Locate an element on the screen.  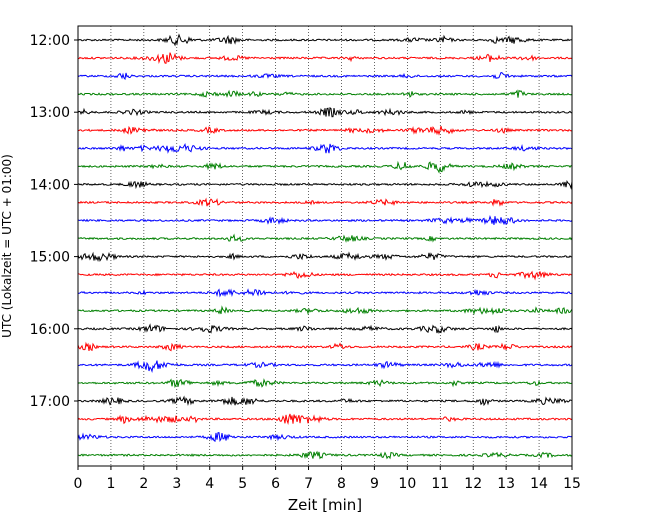
x-tick-label: 5 is located at coordinates (242, 484).